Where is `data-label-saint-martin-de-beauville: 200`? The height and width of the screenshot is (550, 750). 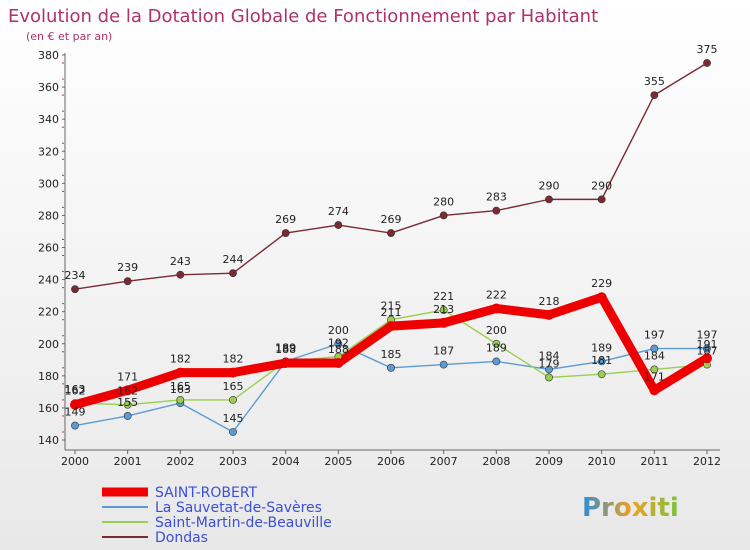
data-label-saint-martin-de-beauville: 200 is located at coordinates (496, 330).